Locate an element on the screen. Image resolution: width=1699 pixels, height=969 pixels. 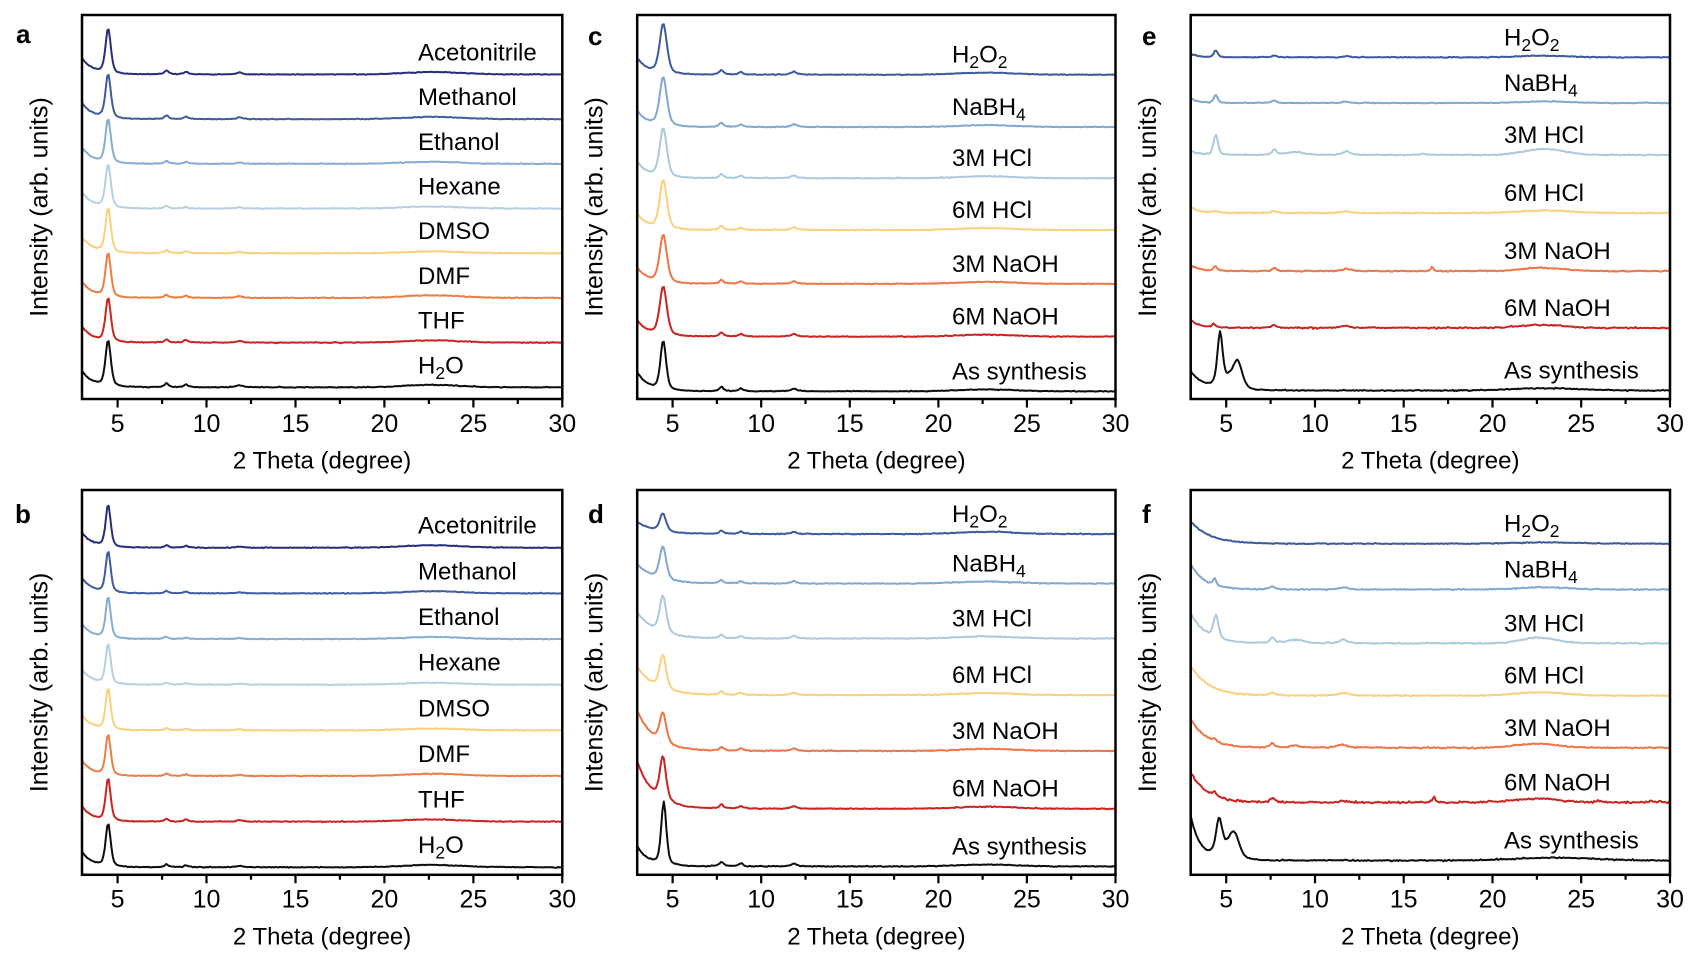
svg-text: e is located at coordinates (1149, 36).